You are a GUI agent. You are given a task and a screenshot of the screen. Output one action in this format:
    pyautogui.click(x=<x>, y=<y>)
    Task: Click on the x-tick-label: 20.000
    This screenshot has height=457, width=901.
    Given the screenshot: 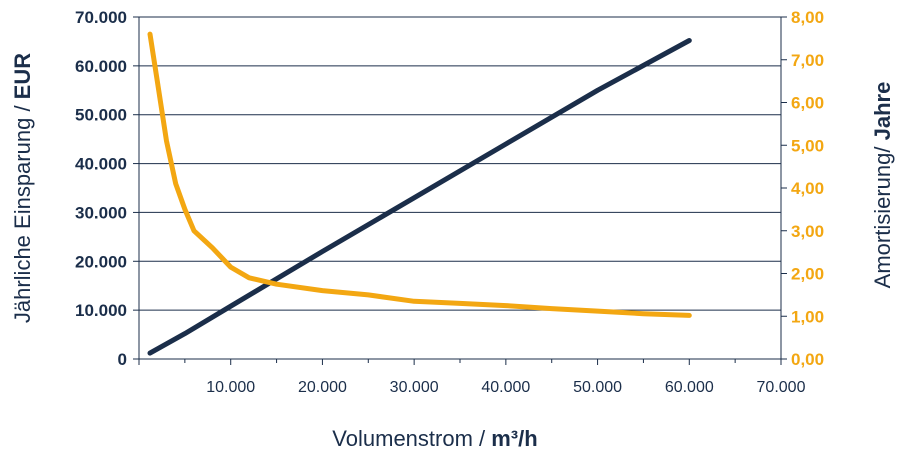 What is the action you would take?
    pyautogui.click(x=322, y=387)
    